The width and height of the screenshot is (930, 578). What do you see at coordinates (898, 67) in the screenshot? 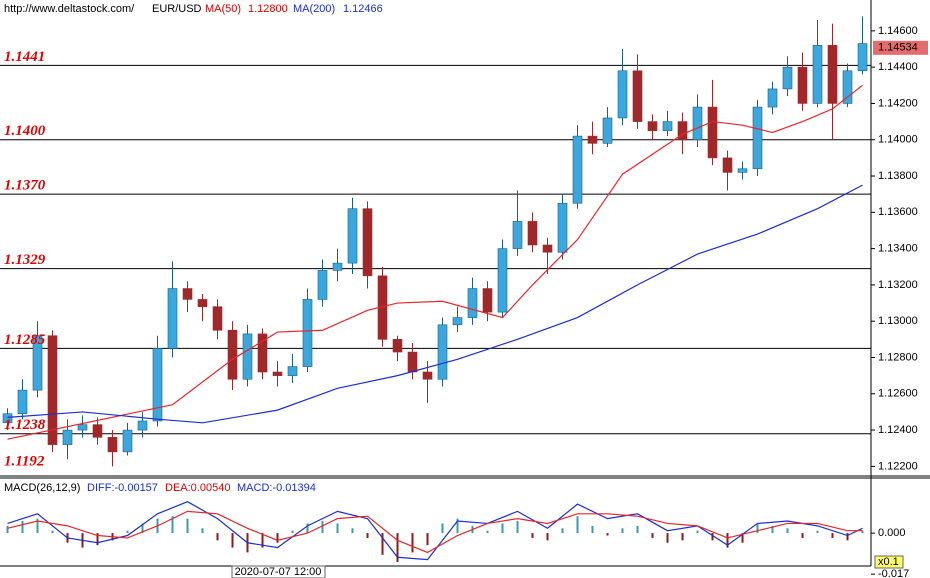
I see `y-tick-label: 1.14400` at bounding box center [898, 67].